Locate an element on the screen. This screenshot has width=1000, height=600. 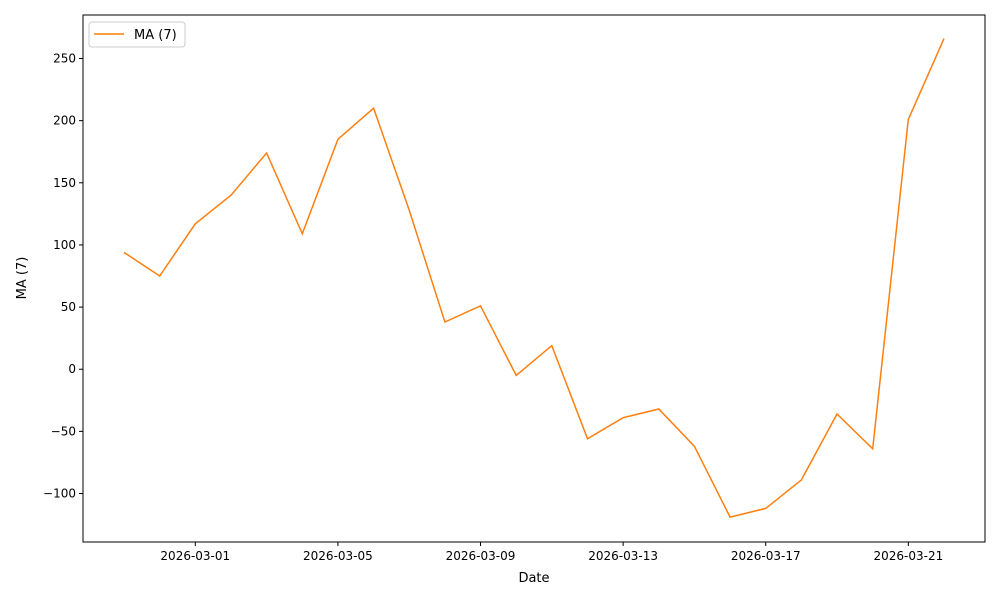
y-tick-label: 100 is located at coordinates (64, 245).